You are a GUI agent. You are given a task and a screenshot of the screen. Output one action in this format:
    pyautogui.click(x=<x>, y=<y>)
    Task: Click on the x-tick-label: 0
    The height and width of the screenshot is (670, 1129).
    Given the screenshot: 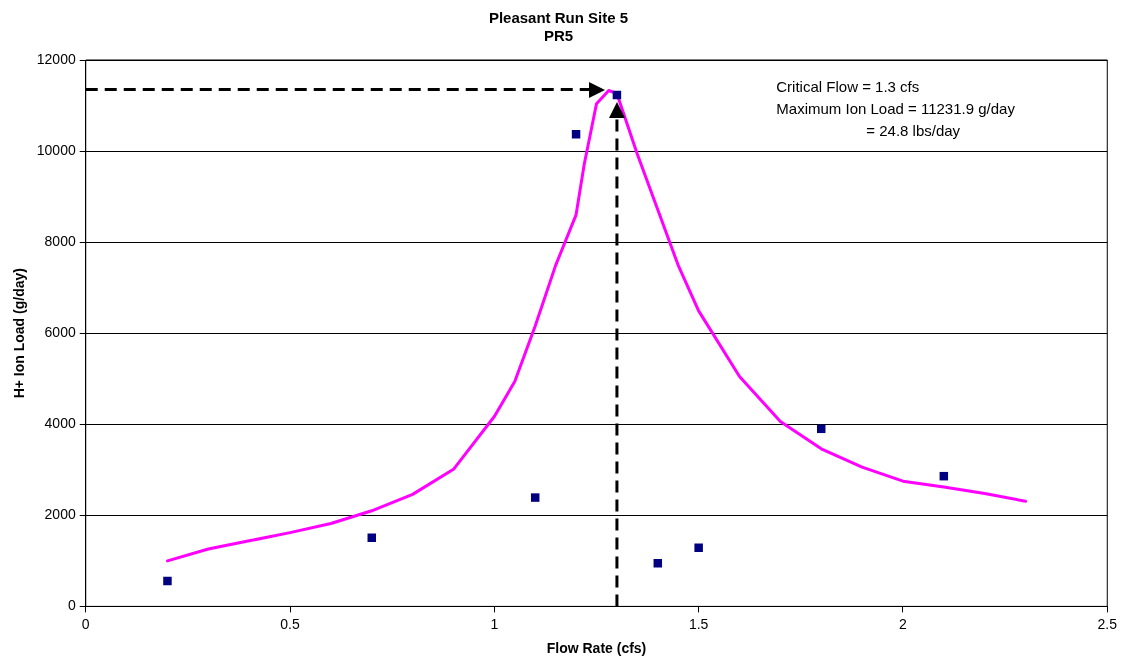 What is the action you would take?
    pyautogui.click(x=85, y=623)
    